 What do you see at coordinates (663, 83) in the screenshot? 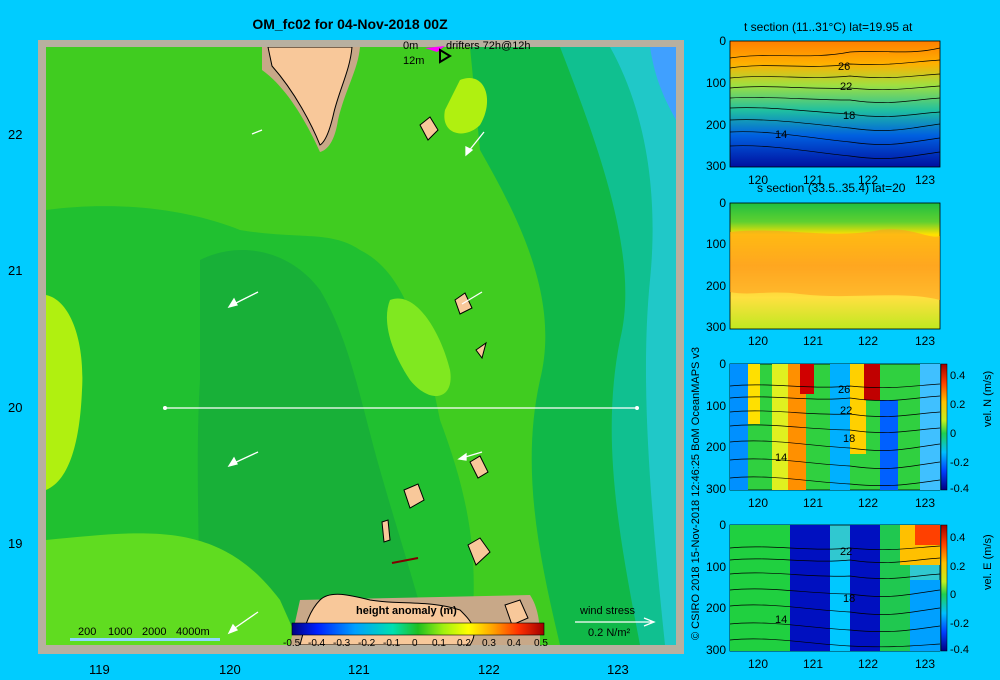
I see `height-anomaly-band-blue` at bounding box center [663, 83].